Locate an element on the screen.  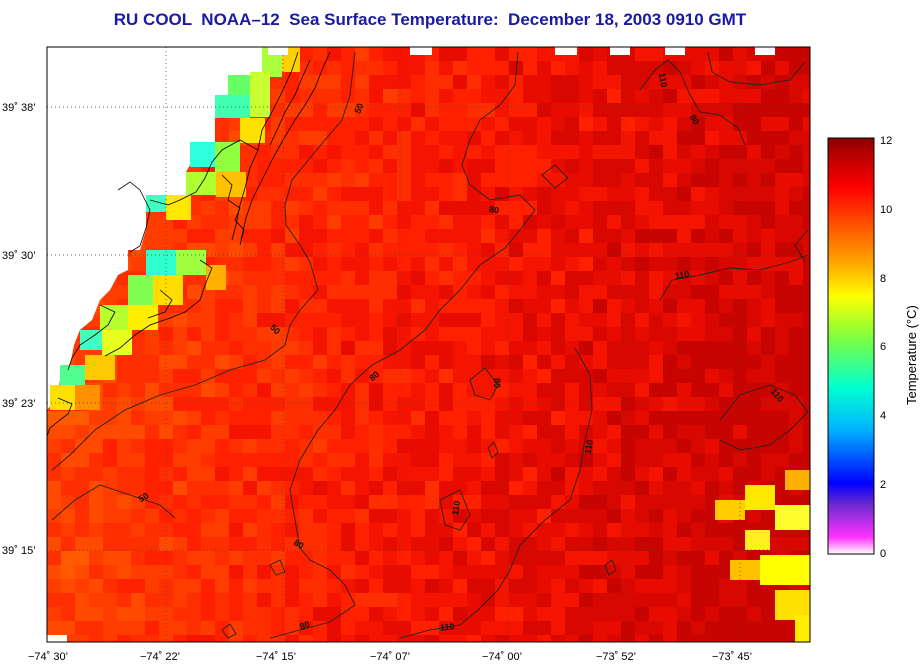
contour-loop-d is located at coordinates (229, 631).